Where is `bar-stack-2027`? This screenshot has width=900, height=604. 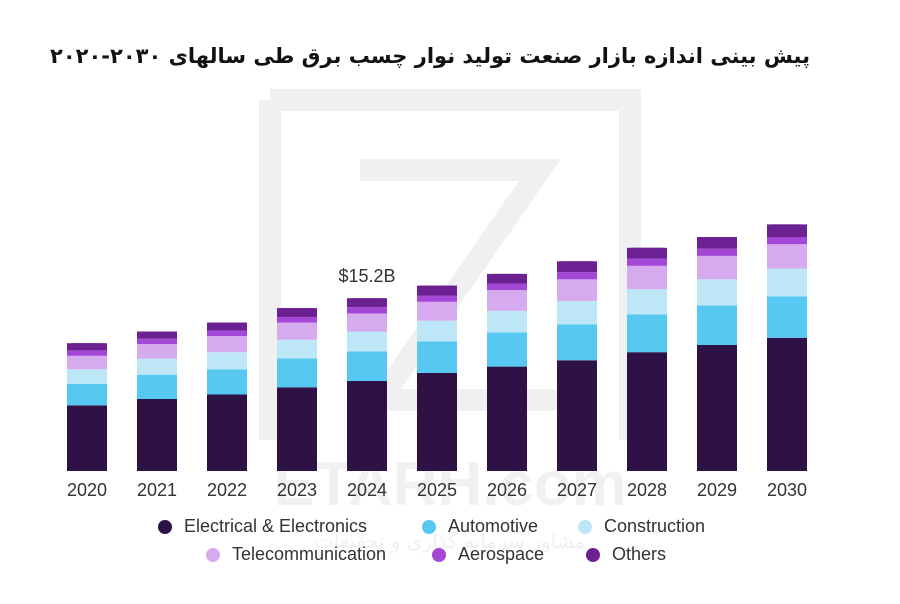 bar-stack-2027 is located at coordinates (577, 366).